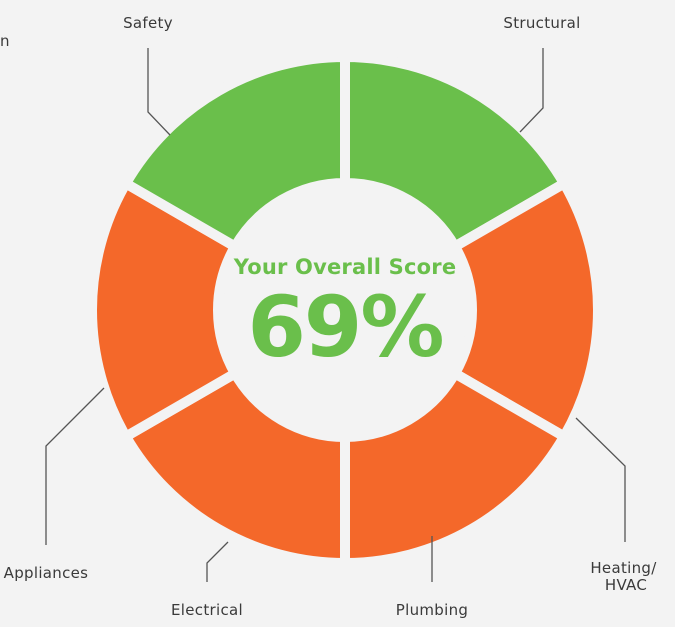 Image resolution: width=675 pixels, height=627 pixels. Describe the element at coordinates (455, 468) in the screenshot. I see `segment-plumbing` at that location.